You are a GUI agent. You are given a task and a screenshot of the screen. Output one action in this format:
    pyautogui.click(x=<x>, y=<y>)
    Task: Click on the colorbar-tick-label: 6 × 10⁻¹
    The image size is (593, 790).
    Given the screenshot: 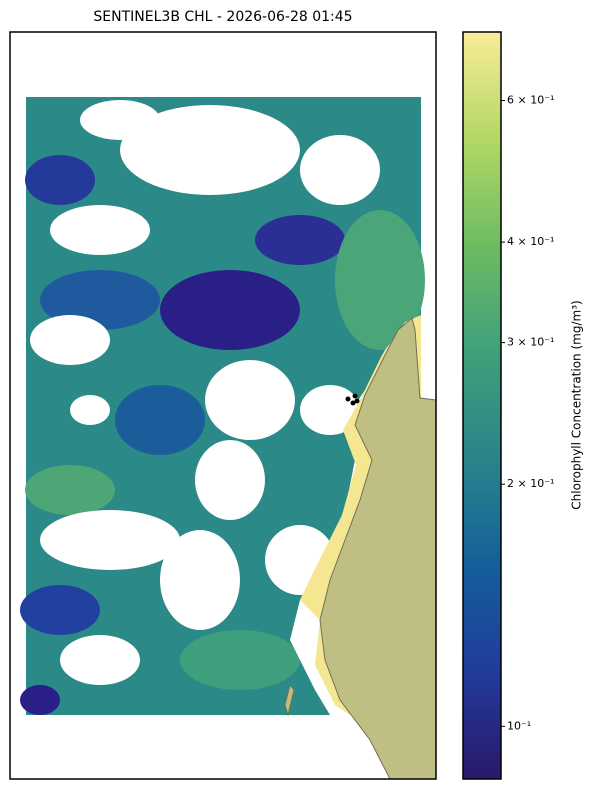 What is the action you would take?
    pyautogui.click(x=530, y=99)
    